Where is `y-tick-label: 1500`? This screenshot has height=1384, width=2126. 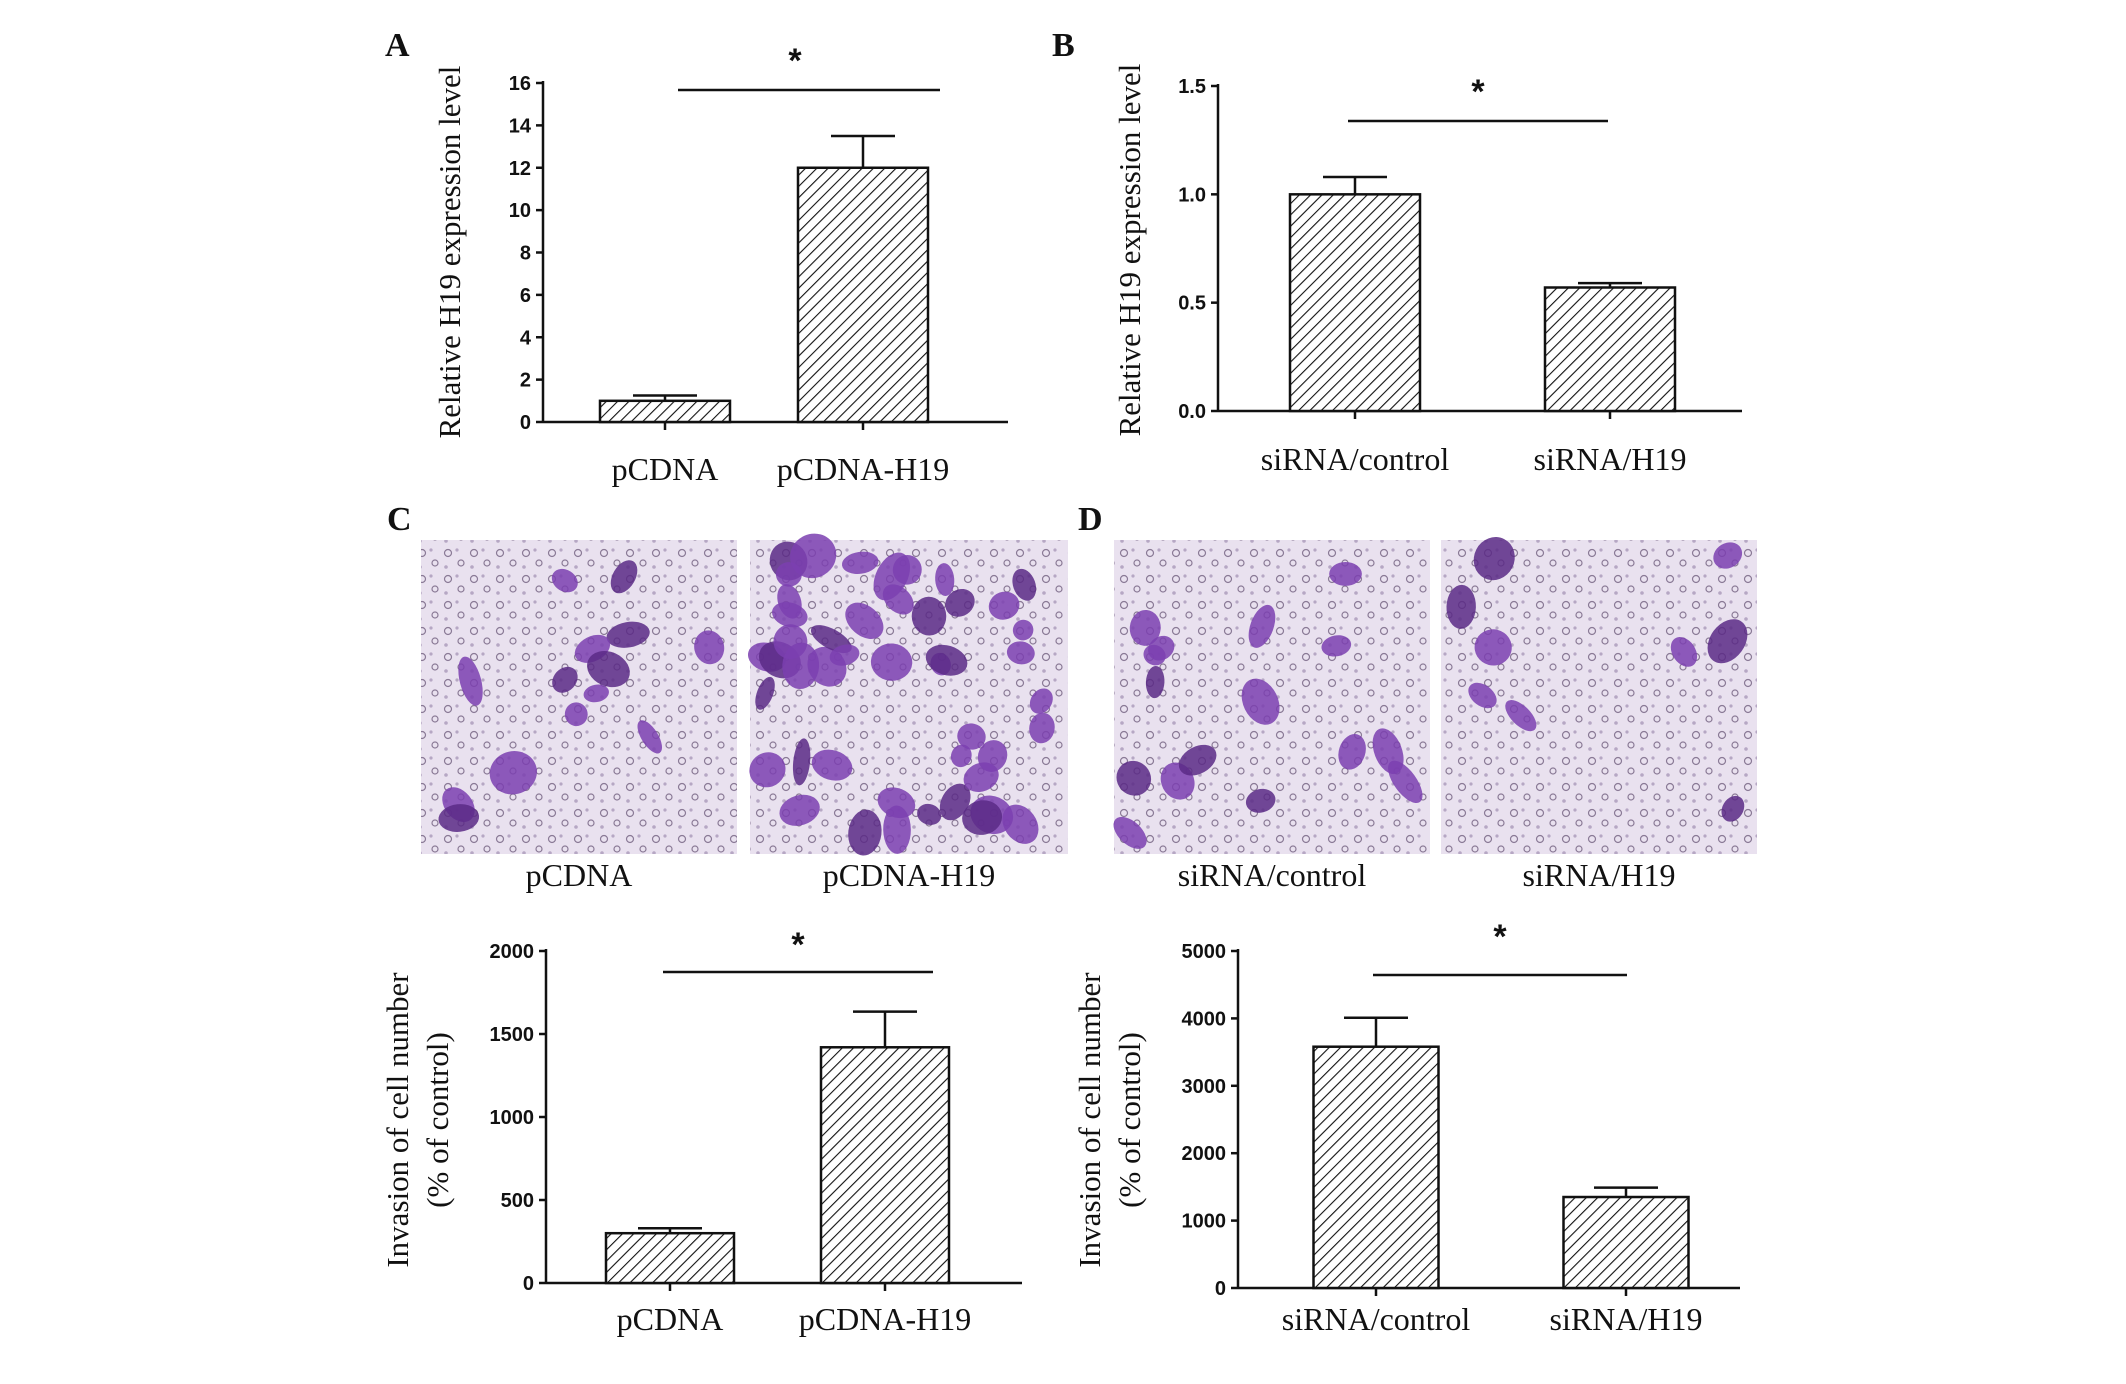 y-tick-label: 1500 is located at coordinates (512, 1035).